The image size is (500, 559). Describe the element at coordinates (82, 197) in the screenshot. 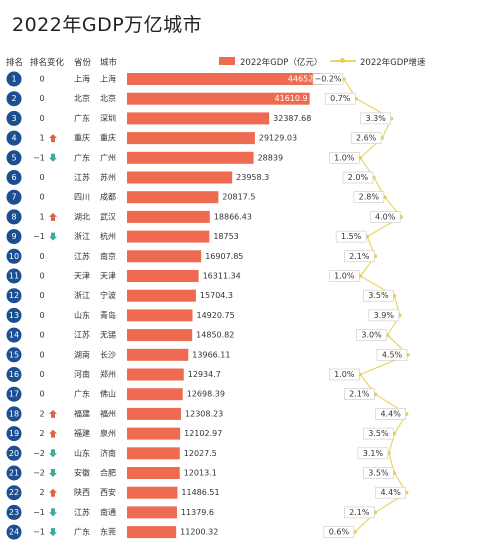

I see `province-label: 四川` at that location.